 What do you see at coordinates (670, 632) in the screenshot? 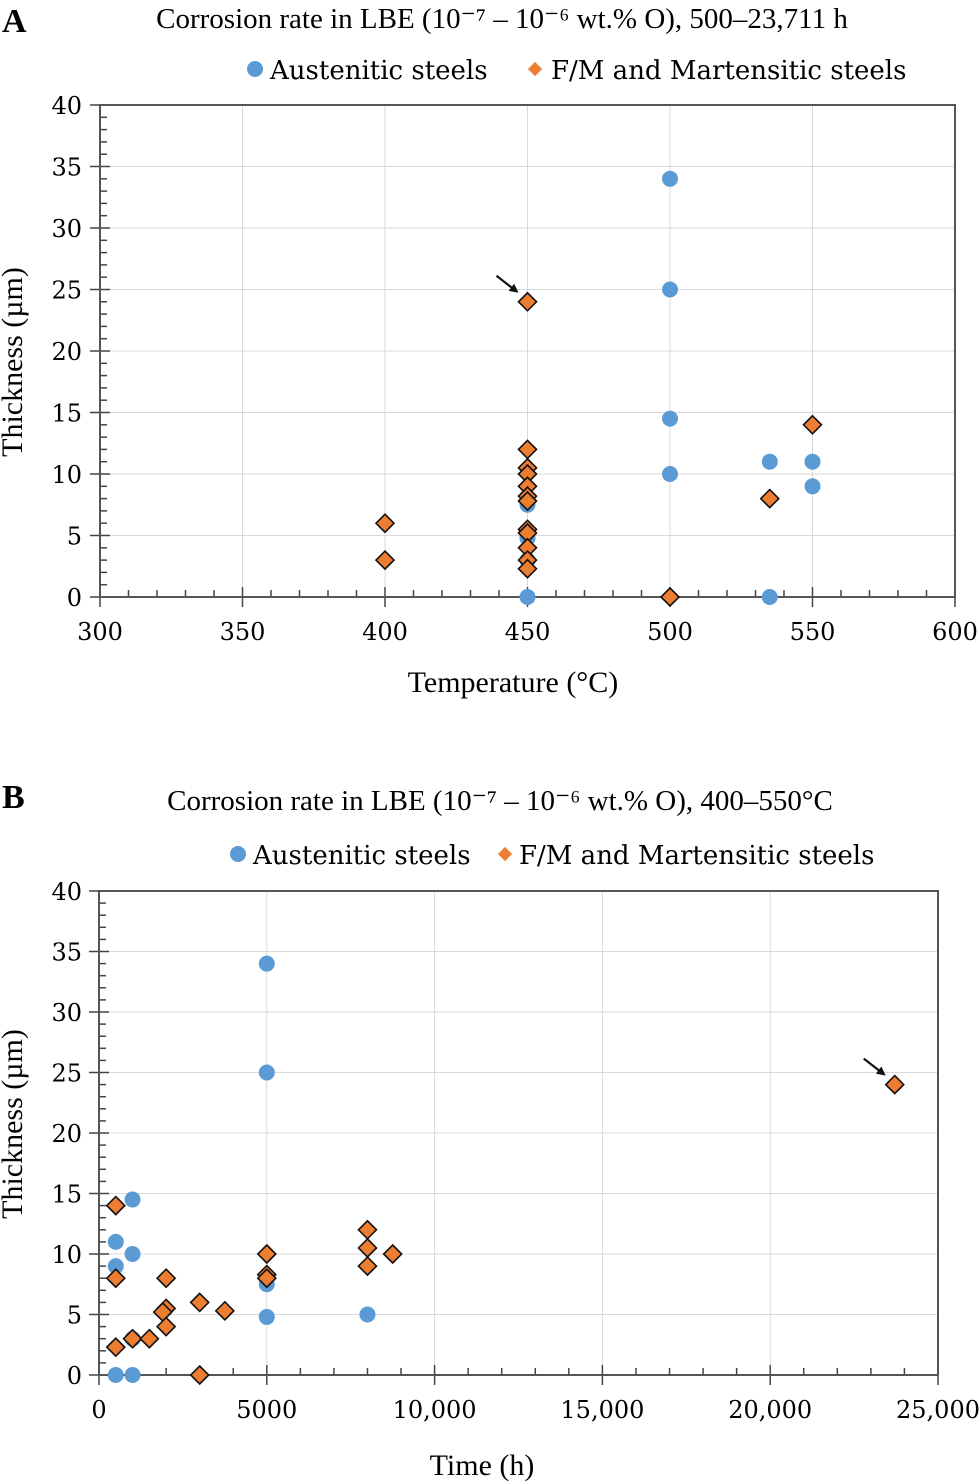
I see `x-tick-label: 500` at bounding box center [670, 632].